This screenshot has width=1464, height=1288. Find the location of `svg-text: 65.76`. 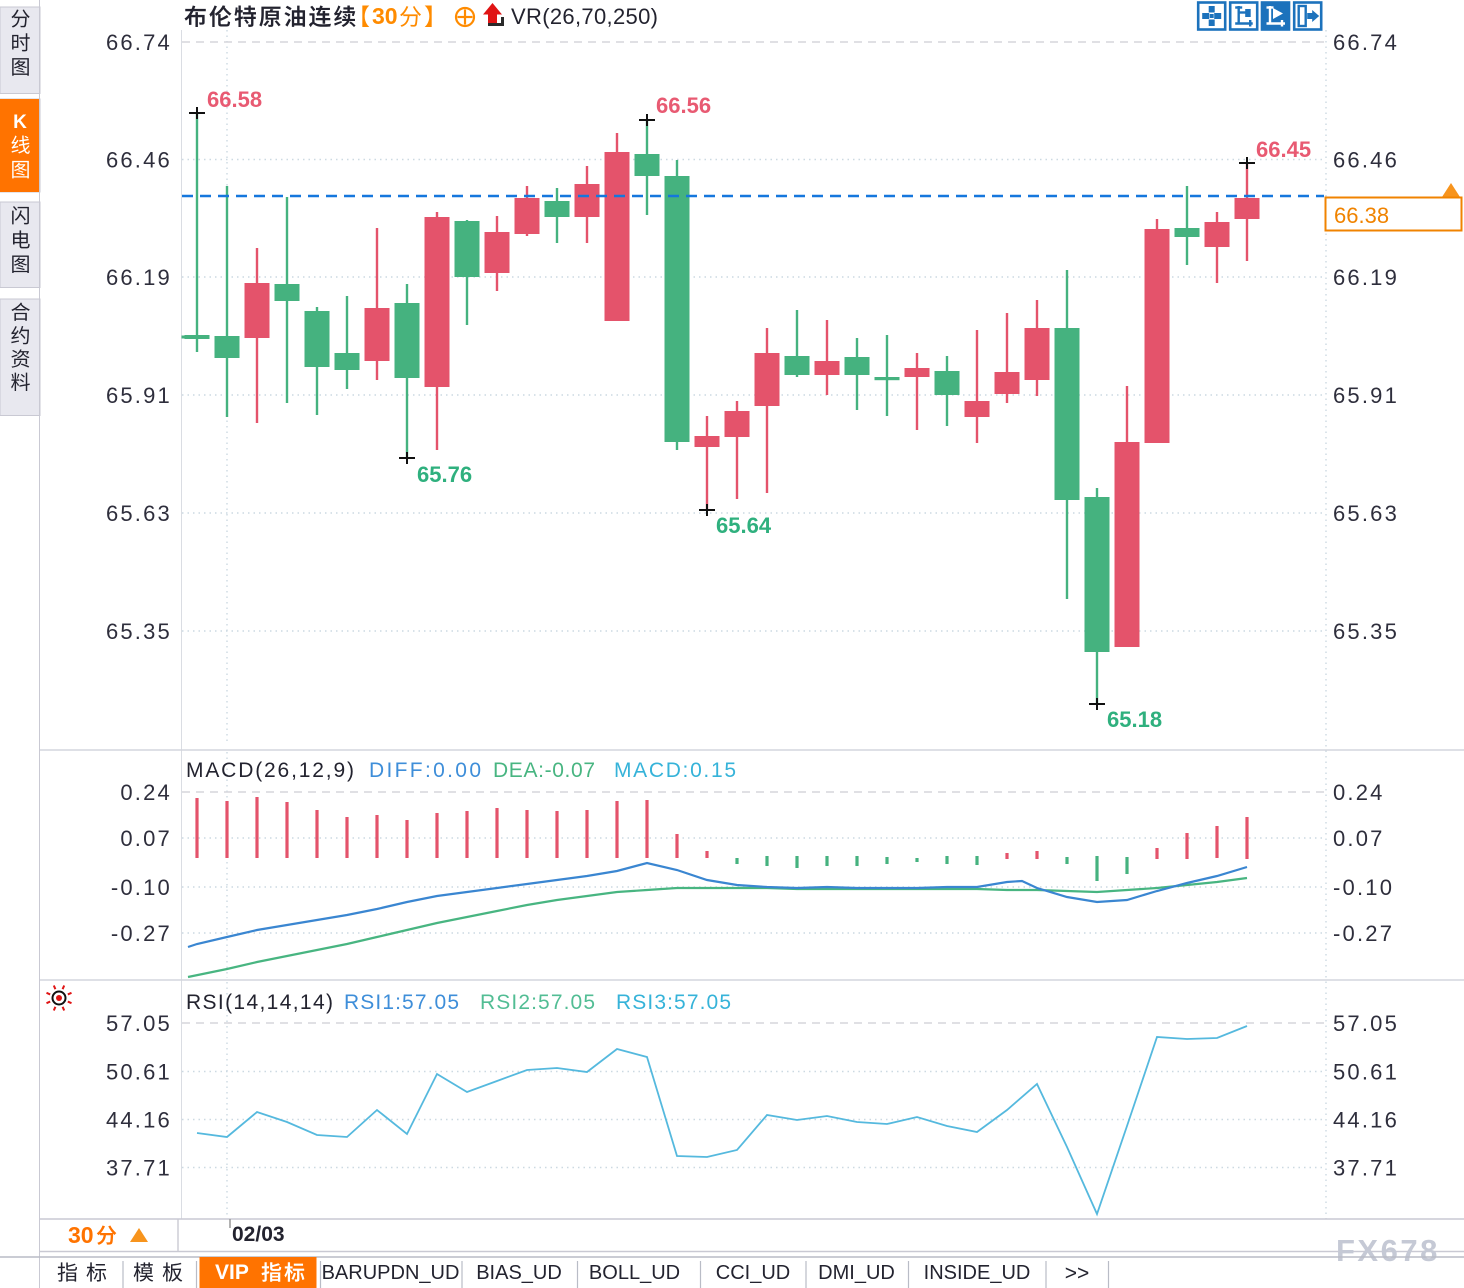

svg-text: 65.76 is located at coordinates (444, 474).